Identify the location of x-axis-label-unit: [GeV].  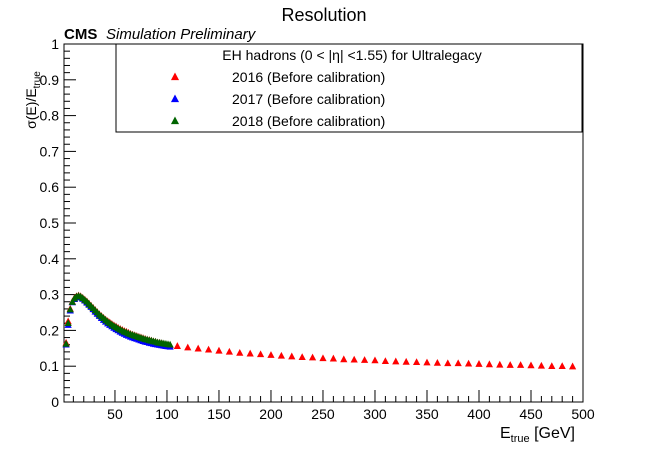
(552, 433).